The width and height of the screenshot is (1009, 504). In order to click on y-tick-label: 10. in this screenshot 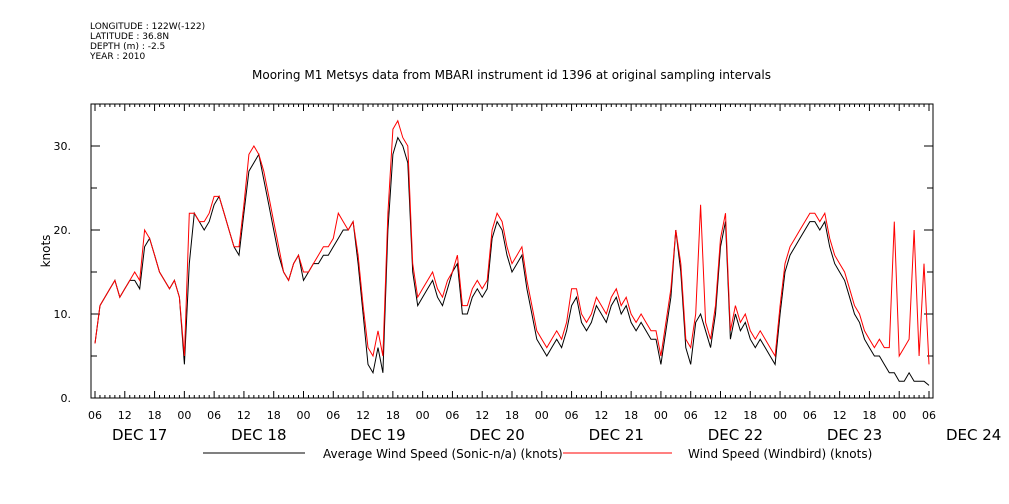, I will do `click(63, 314)`.